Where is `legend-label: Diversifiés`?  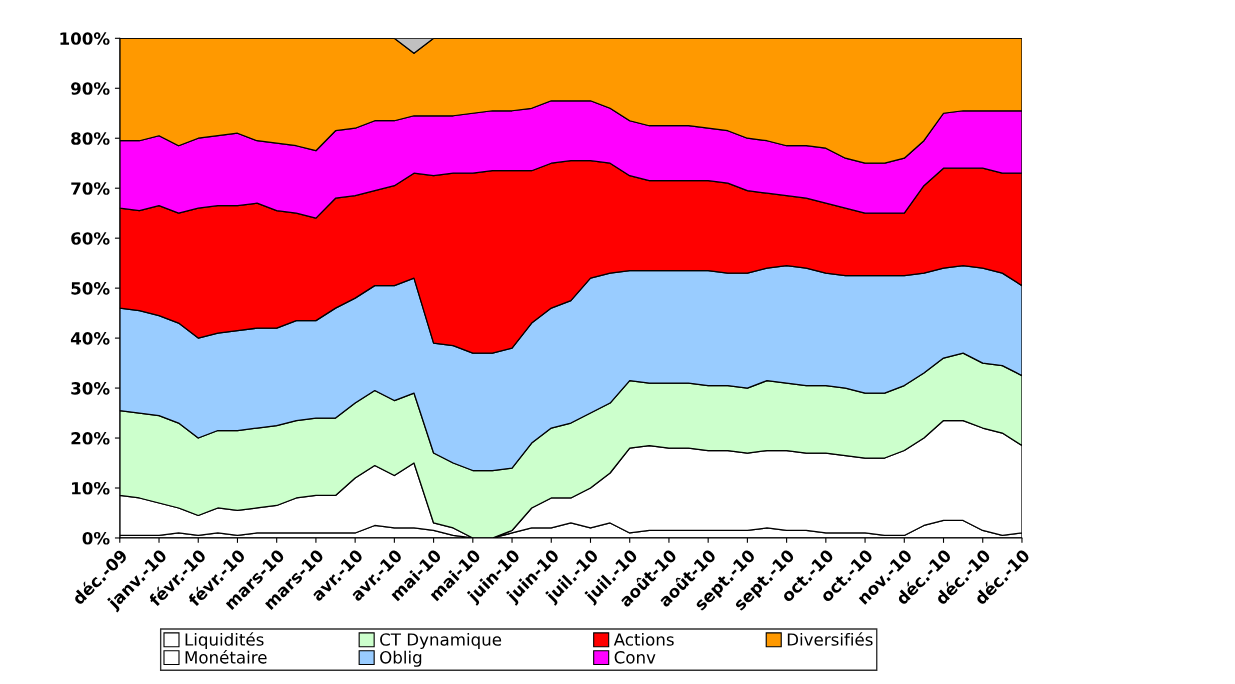
legend-label: Diversifiés is located at coordinates (830, 639).